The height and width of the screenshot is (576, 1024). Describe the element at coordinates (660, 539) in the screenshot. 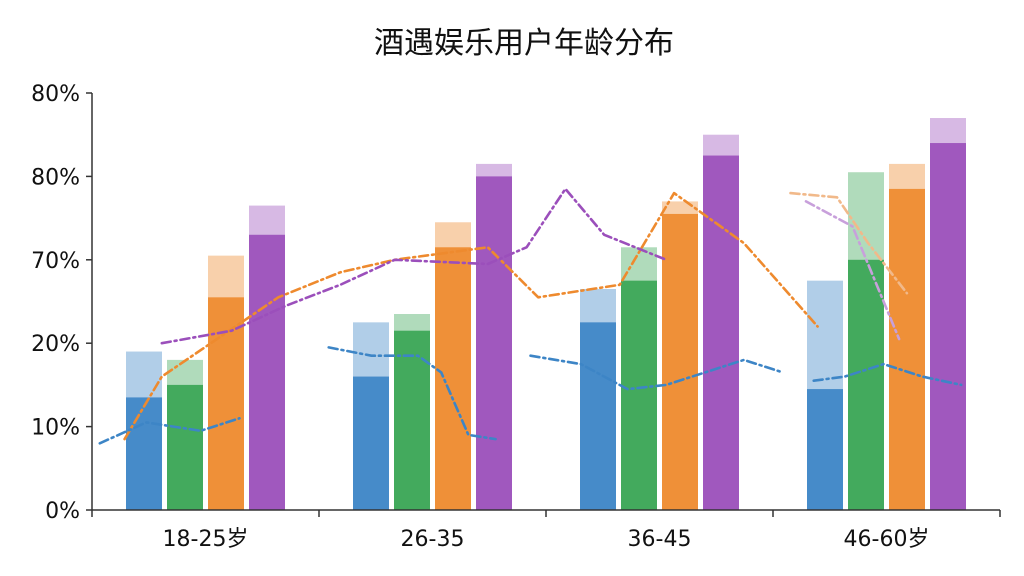

I see `x-category-label: 36-45` at that location.